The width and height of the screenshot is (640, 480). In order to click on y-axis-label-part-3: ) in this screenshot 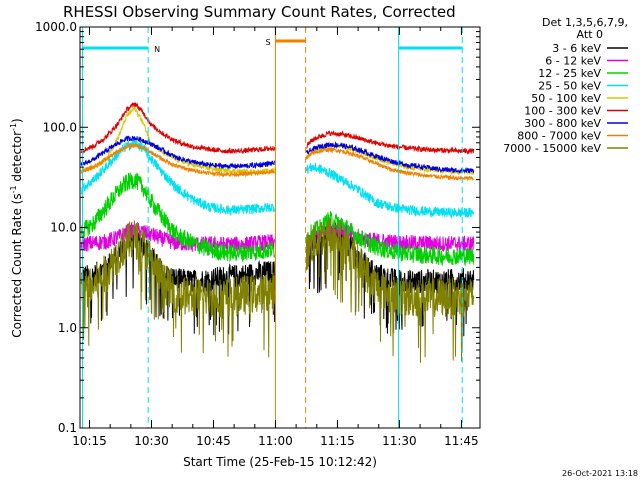, I will do `click(17, 120)`.